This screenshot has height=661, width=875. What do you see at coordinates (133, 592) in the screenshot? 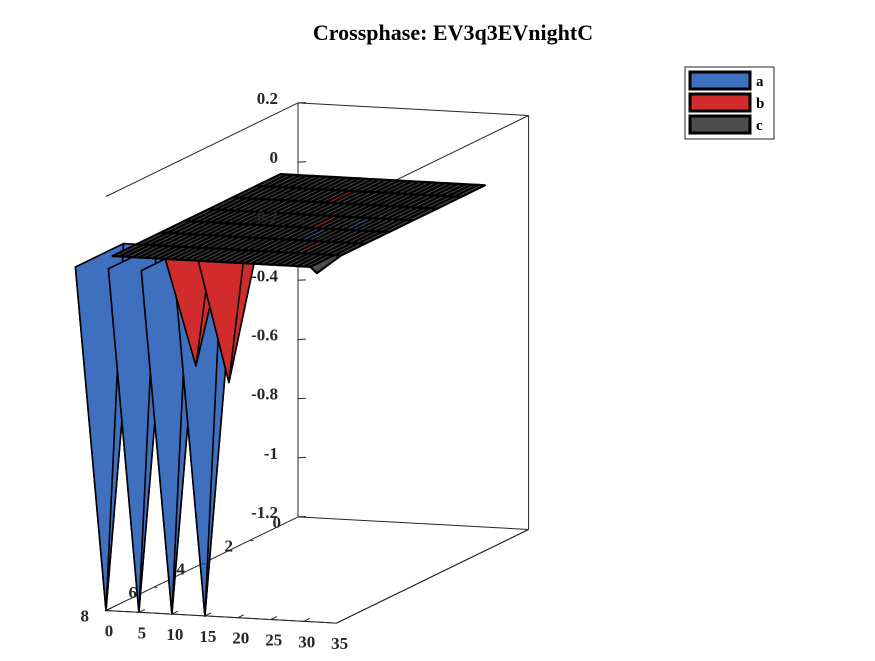
I see `y-tick-label-3: 6` at bounding box center [133, 592].